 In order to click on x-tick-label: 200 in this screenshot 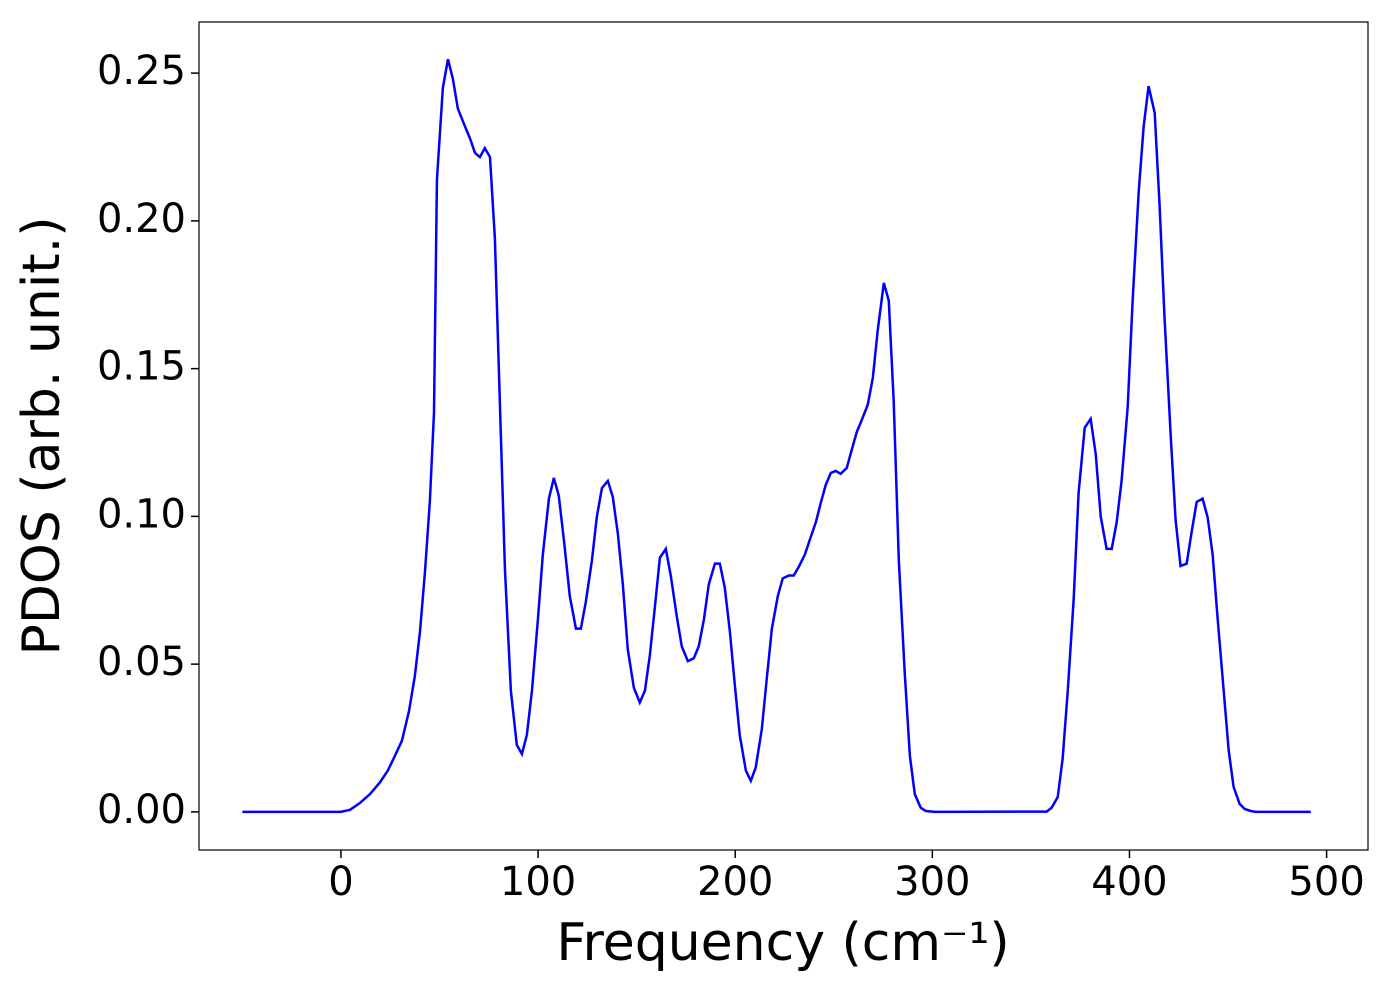, I will do `click(735, 882)`.